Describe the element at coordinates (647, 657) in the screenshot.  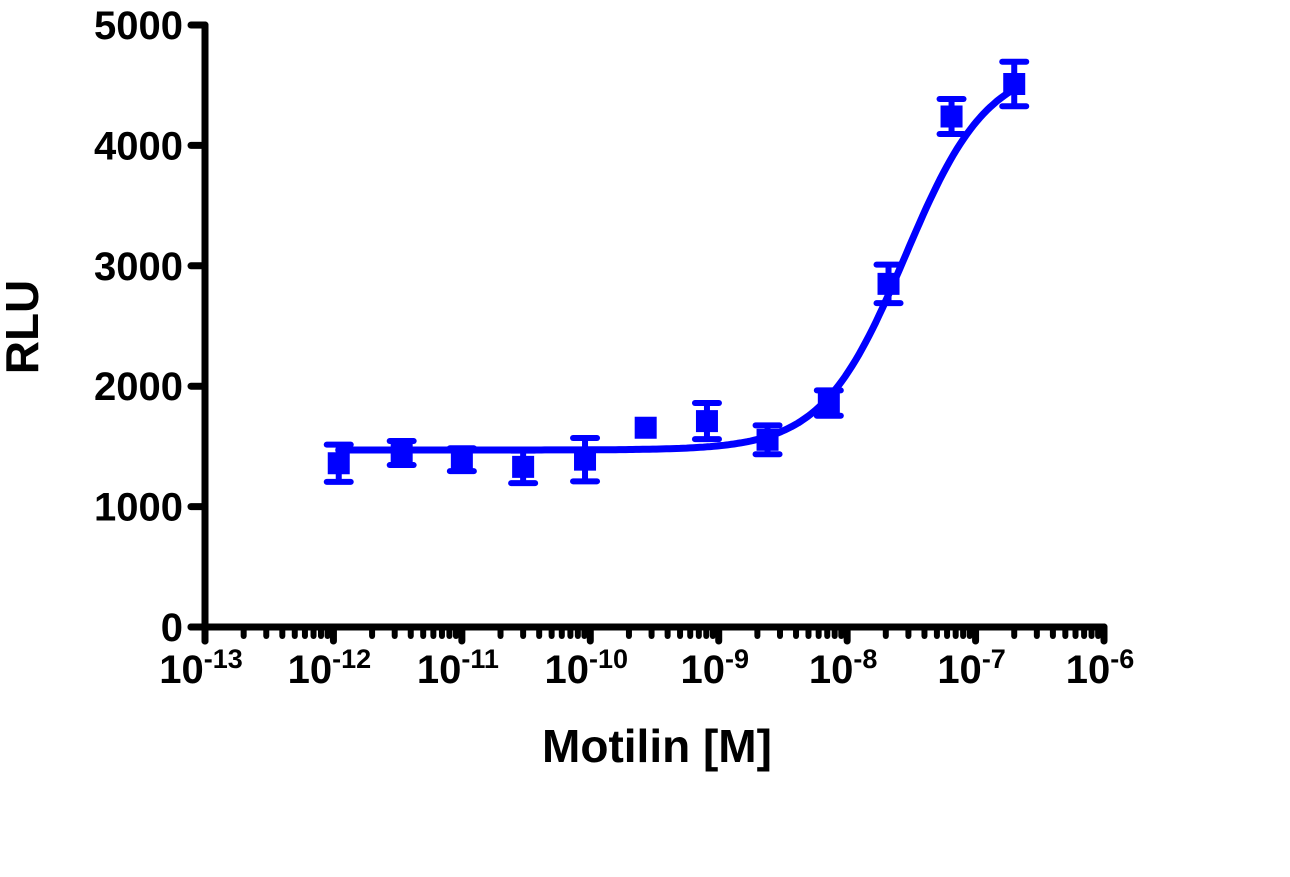
I see `x-axis: 10⁻¹³ 10⁻¹² 10⁻¹¹ 10⁻¹⁰ 10⁻⁹ 10⁻⁸ 10⁻⁷ 10⁻⁶` at that location.